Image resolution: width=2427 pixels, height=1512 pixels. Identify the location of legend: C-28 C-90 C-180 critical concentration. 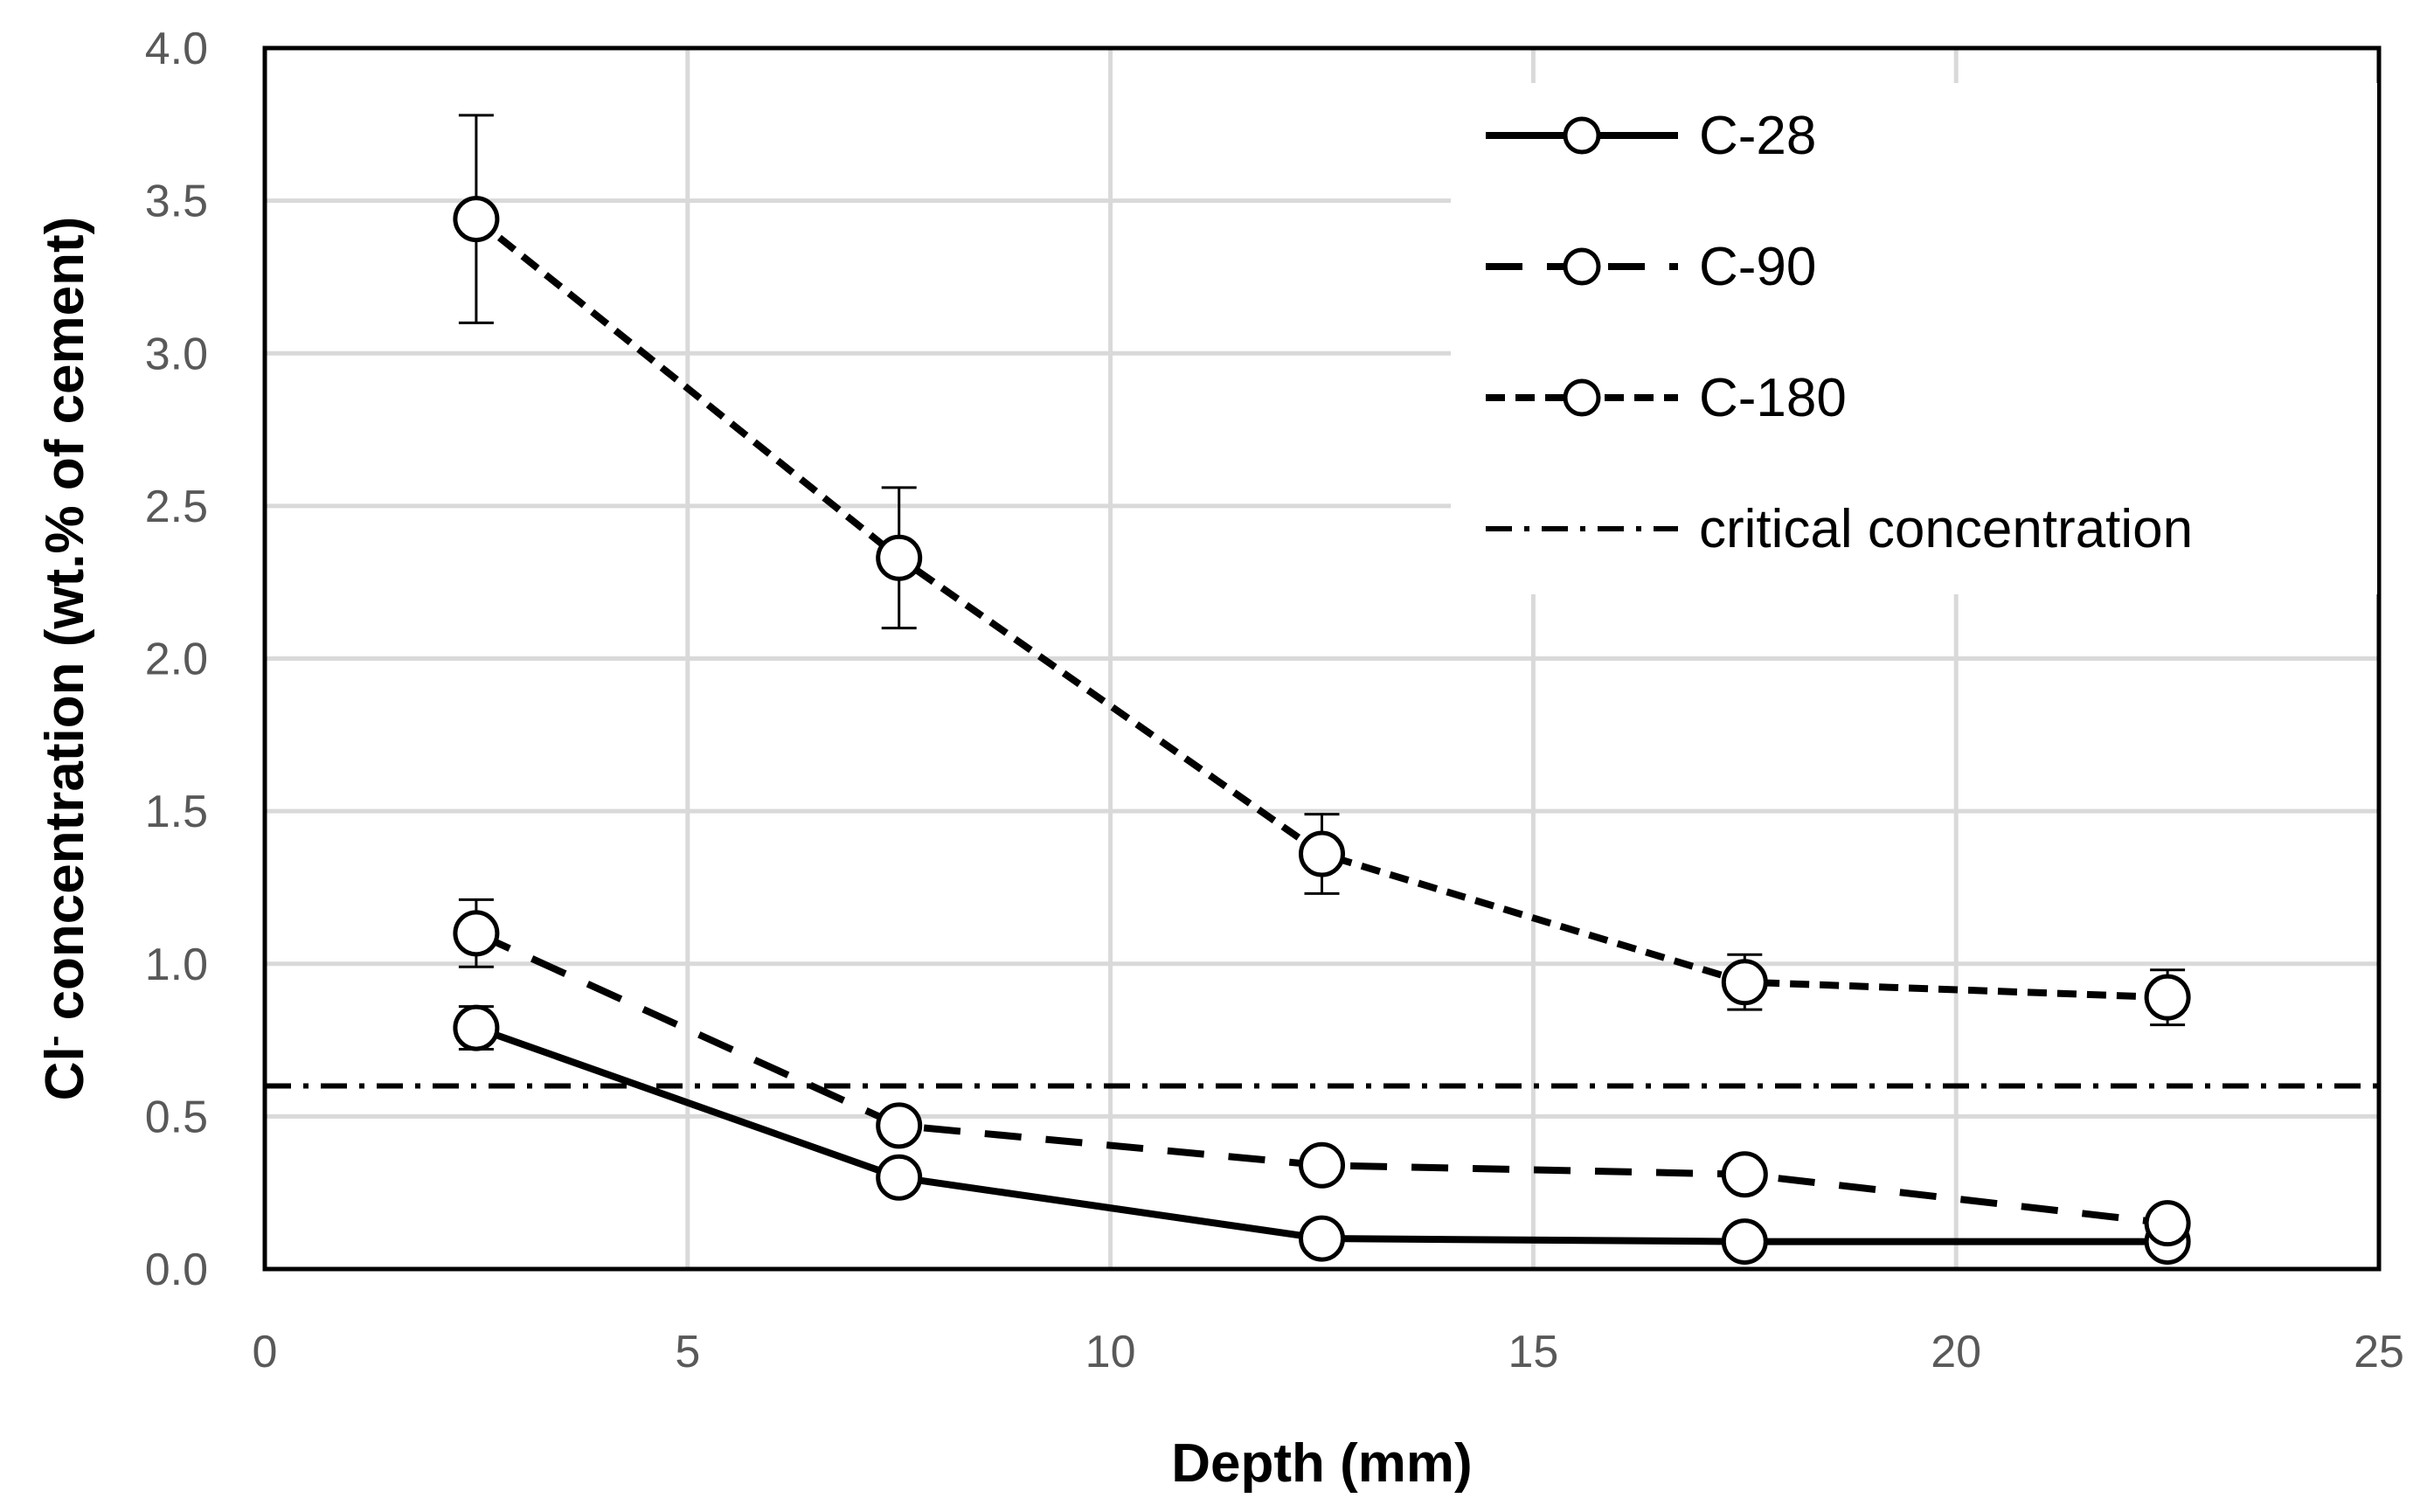
(1914, 338).